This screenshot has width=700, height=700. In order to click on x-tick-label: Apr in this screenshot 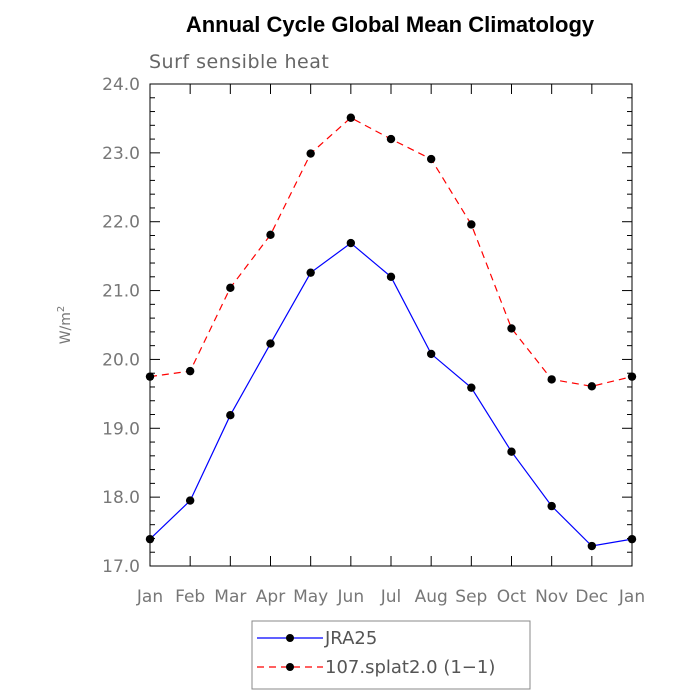, I will do `click(270, 597)`.